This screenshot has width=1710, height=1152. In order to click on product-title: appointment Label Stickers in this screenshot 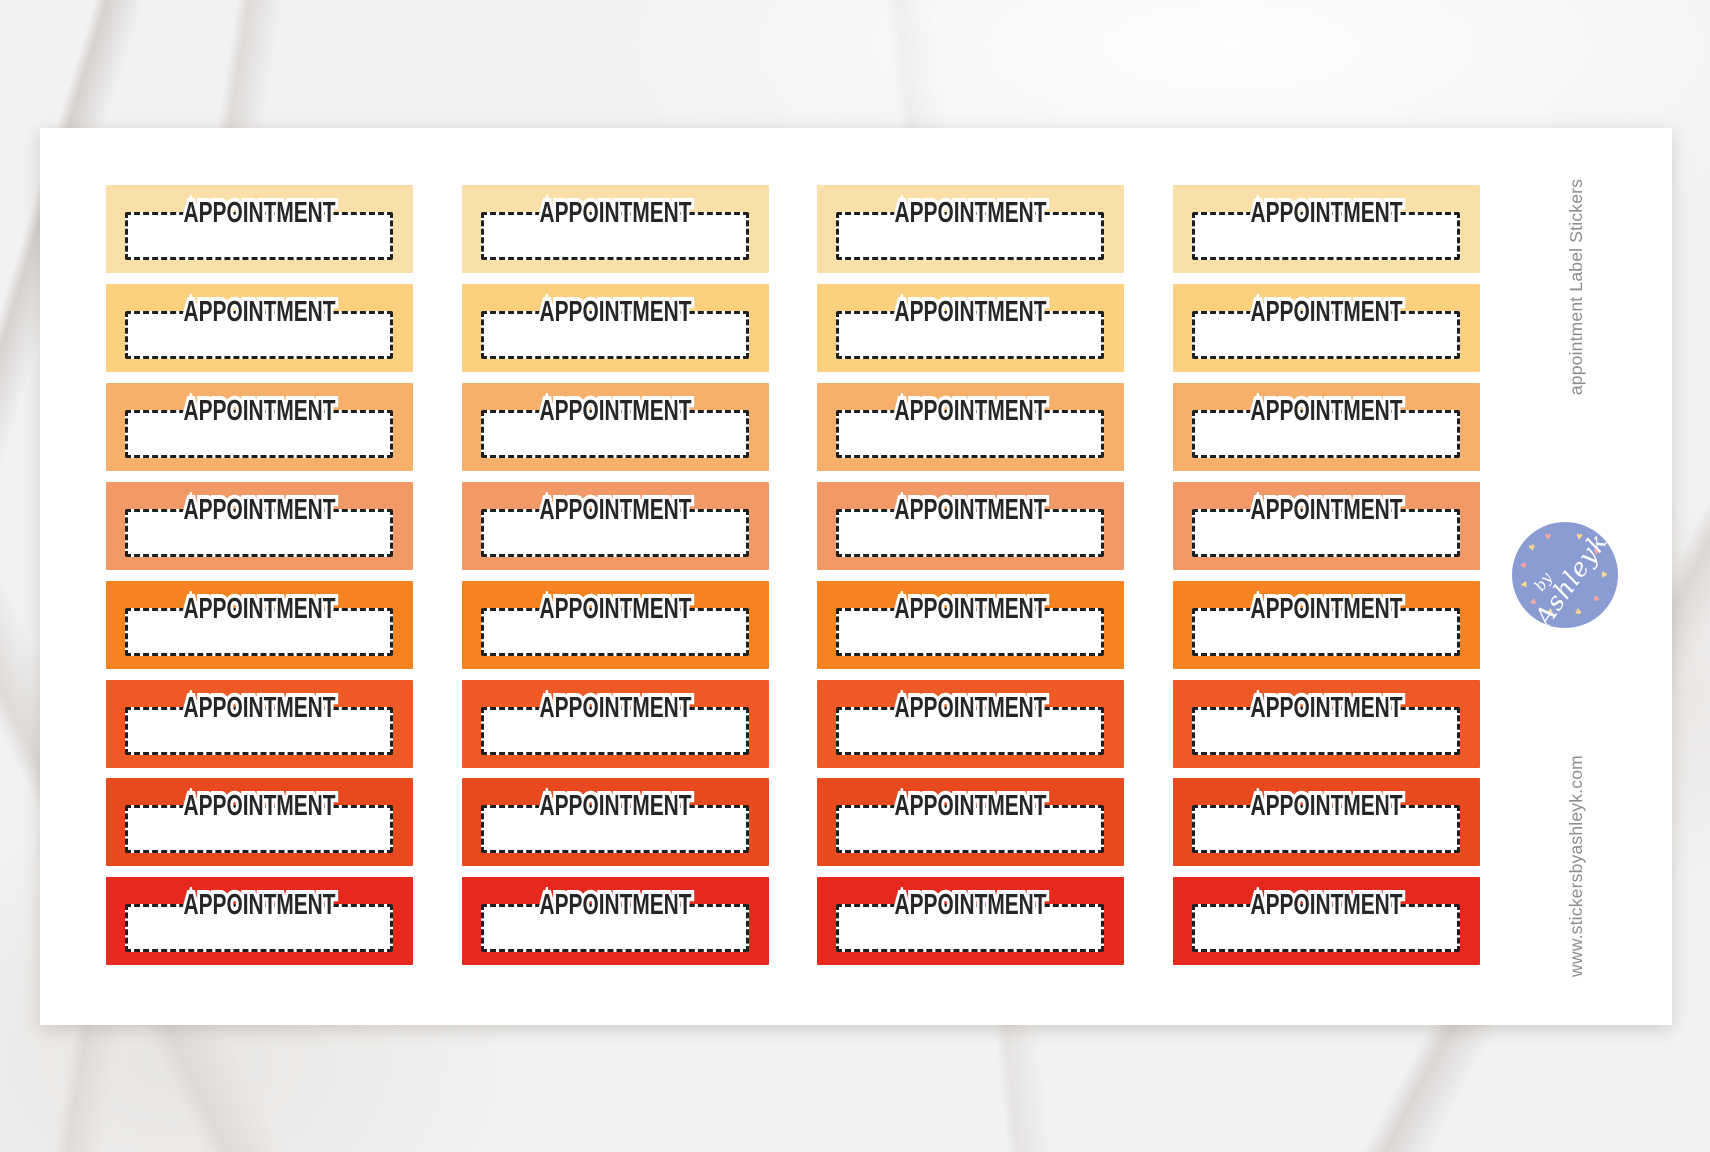, I will do `click(1576, 287)`.